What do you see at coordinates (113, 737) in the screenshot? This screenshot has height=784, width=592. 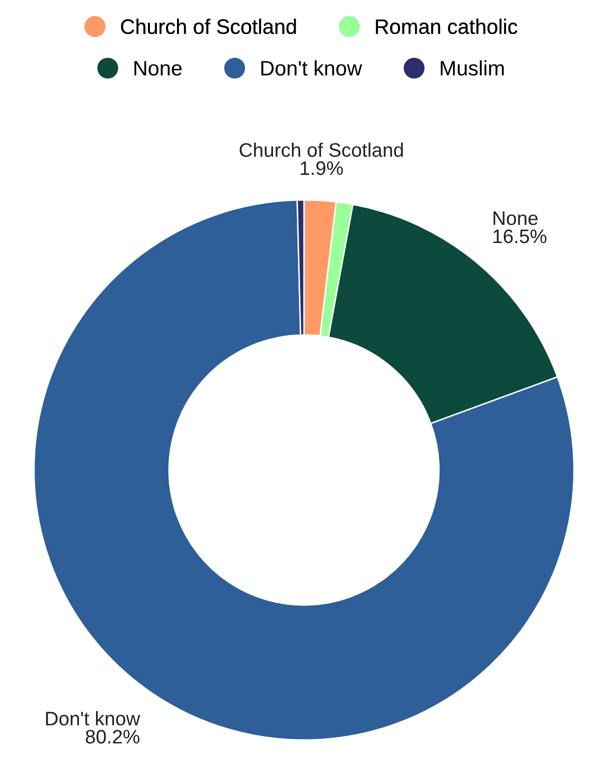 I see `data-label: 80.2%` at bounding box center [113, 737].